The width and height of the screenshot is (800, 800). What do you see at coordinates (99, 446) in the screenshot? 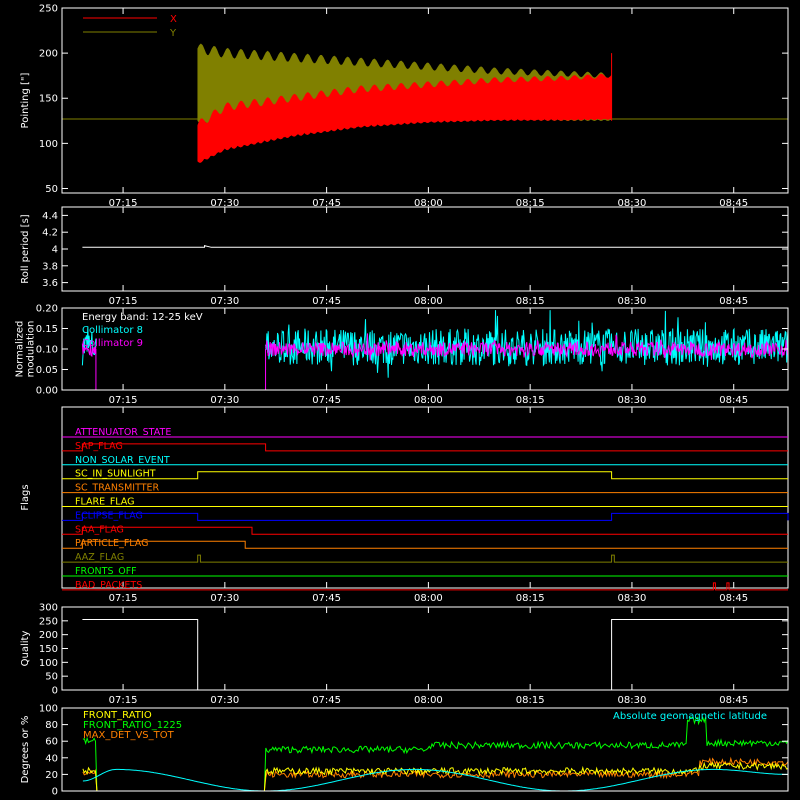
I see `flag-label-sap-flag: SAP_FLAG` at bounding box center [99, 446].